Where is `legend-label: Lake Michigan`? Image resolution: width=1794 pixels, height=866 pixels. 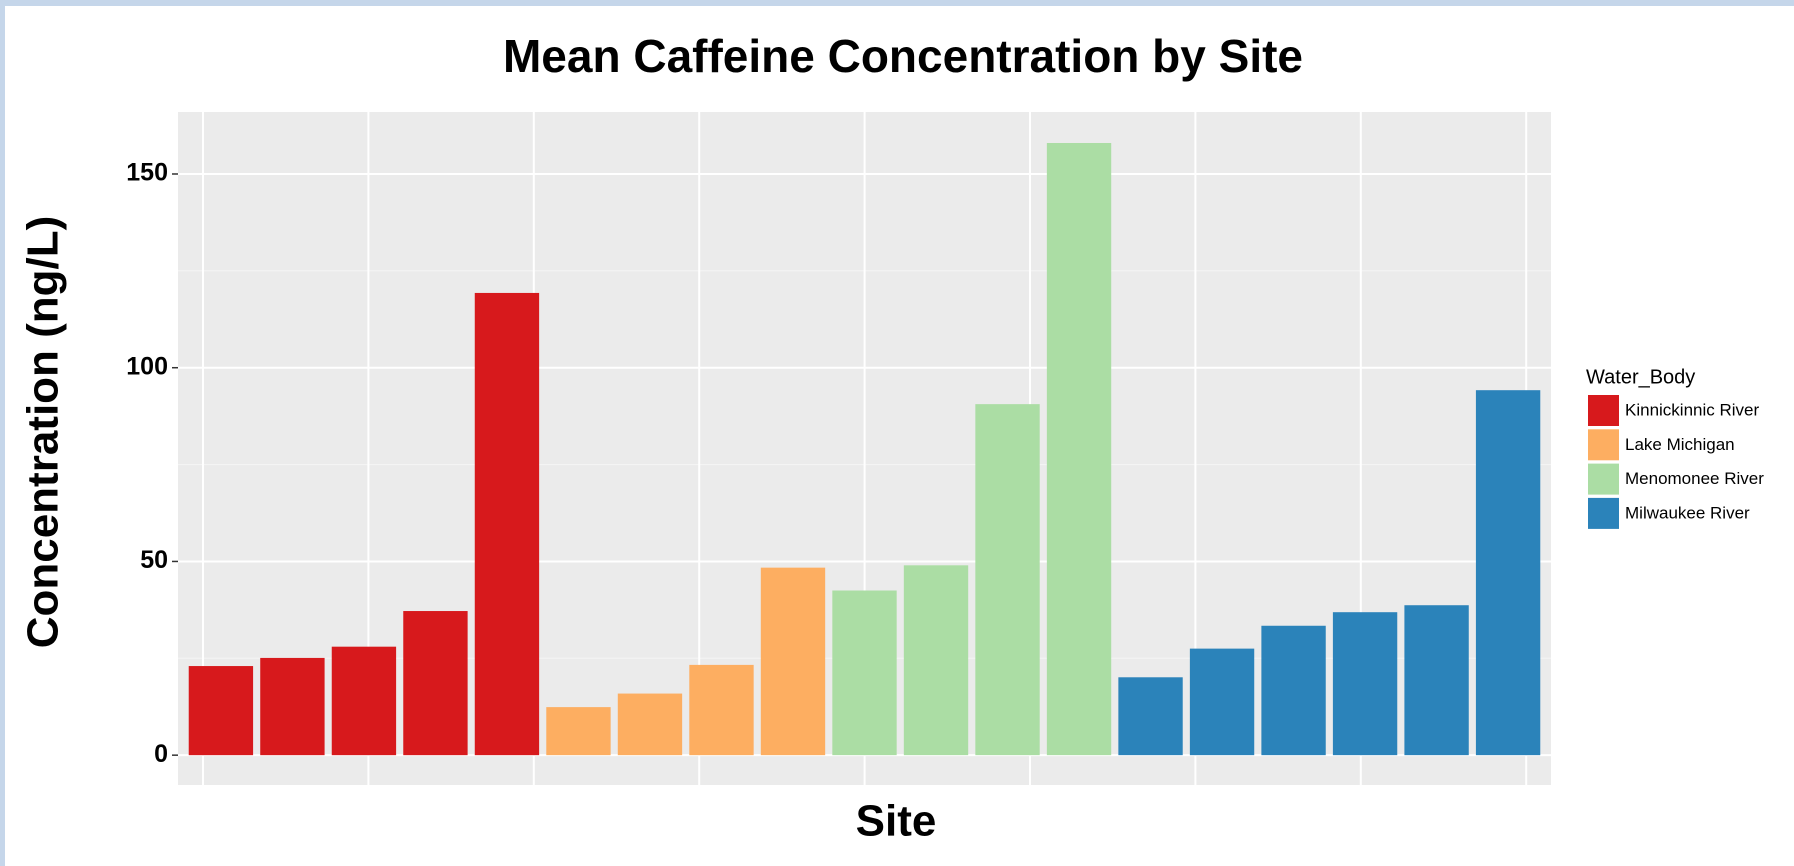
legend-label: Lake Michigan is located at coordinates (1680, 444).